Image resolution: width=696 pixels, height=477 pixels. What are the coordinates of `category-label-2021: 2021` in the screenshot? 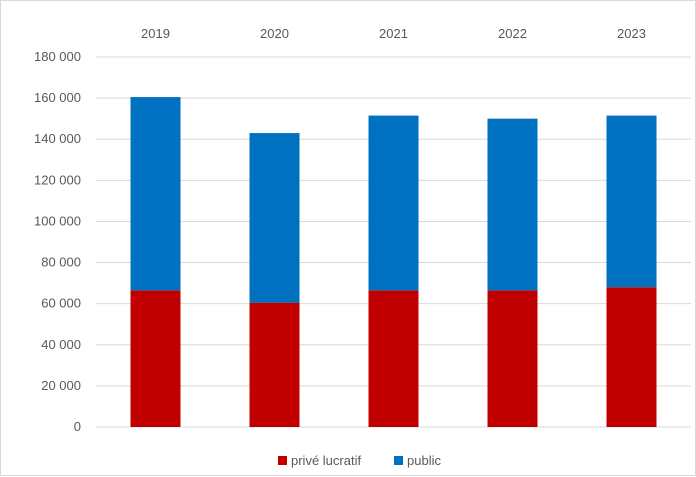 It's located at (393, 33).